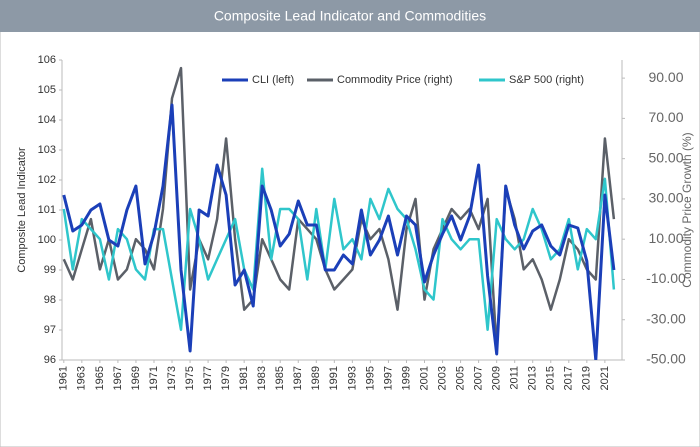 This screenshot has height=447, width=700. Describe the element at coordinates (666, 318) in the screenshot. I see `y2-tick-label: -30.00` at that location.